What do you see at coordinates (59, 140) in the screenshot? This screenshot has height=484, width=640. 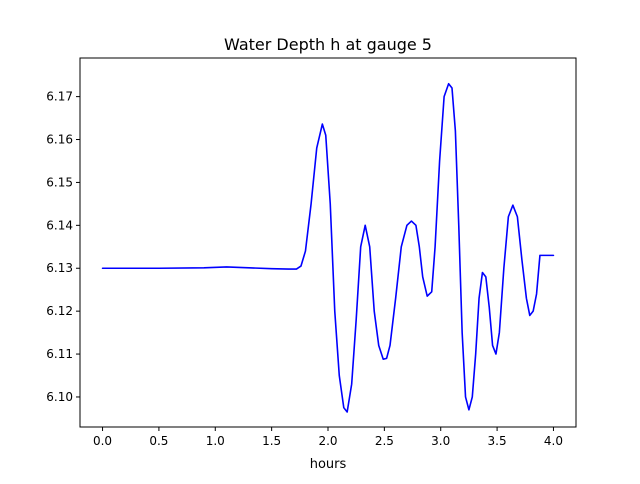 I see `y-tick-label: 6.16` at bounding box center [59, 140].